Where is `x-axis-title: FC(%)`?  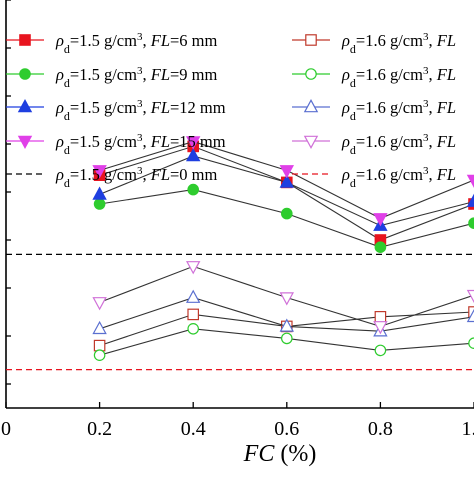
x-axis-title: FC(%) is located at coordinates (280, 454).